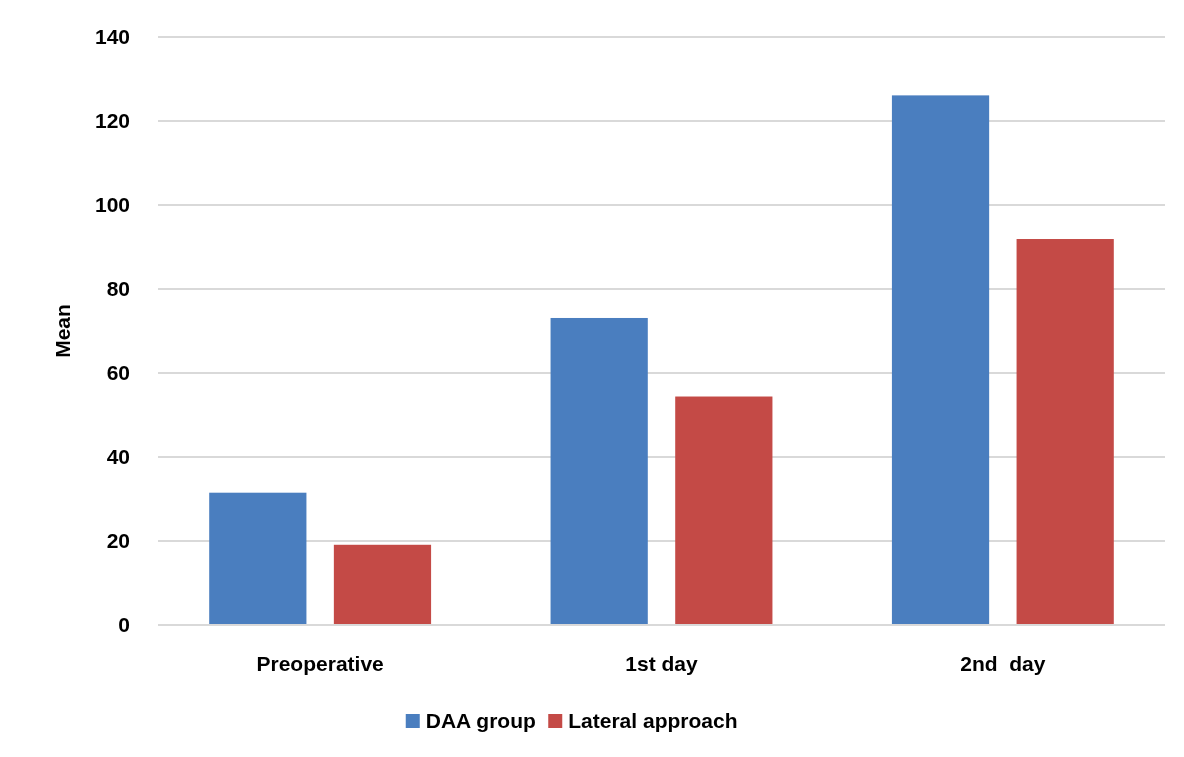 This screenshot has width=1184, height=757. What do you see at coordinates (118, 457) in the screenshot?
I see `y-tick-label: 40` at bounding box center [118, 457].